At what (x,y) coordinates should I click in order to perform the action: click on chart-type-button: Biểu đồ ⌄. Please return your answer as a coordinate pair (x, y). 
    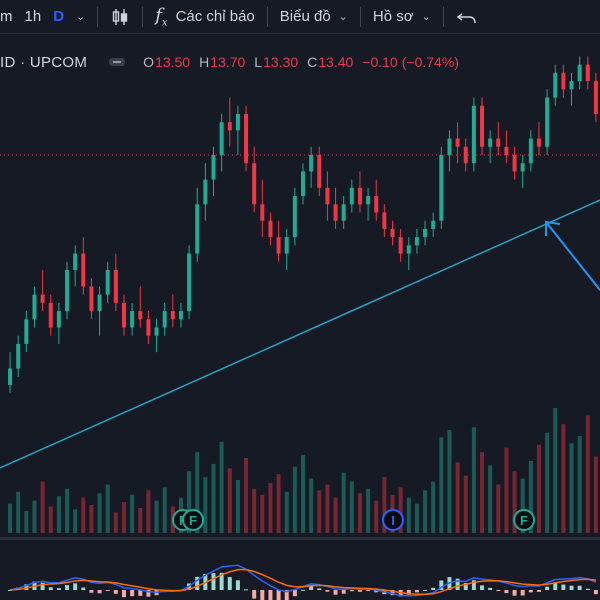
    Looking at the image, I should click on (314, 16).